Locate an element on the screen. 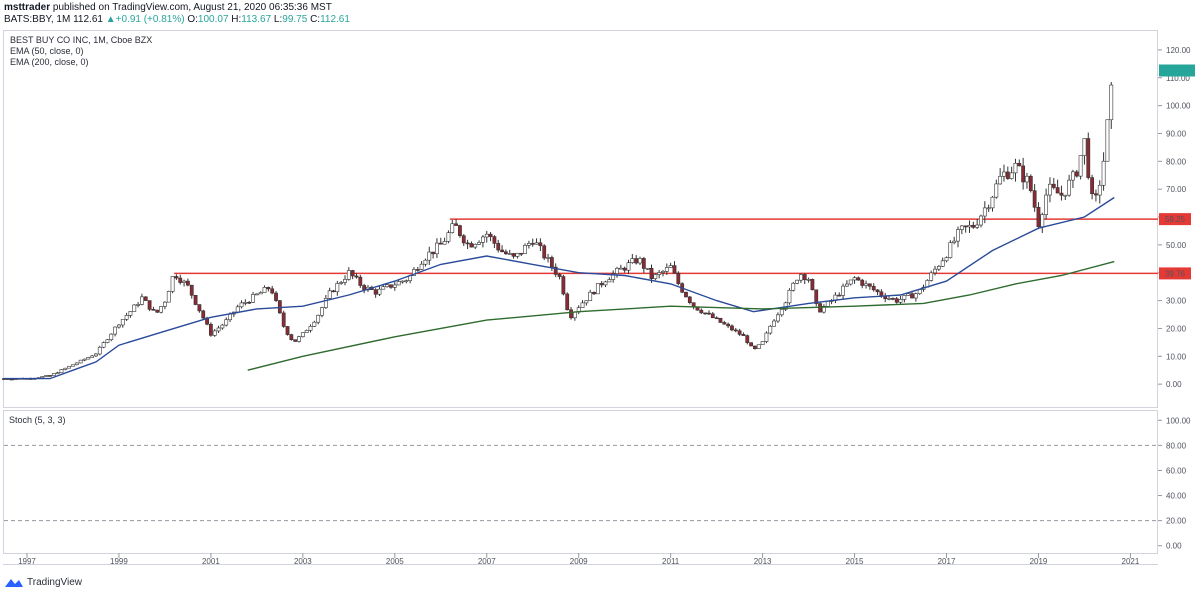 The image size is (1200, 594). time-tick-label: 2015 is located at coordinates (855, 561).